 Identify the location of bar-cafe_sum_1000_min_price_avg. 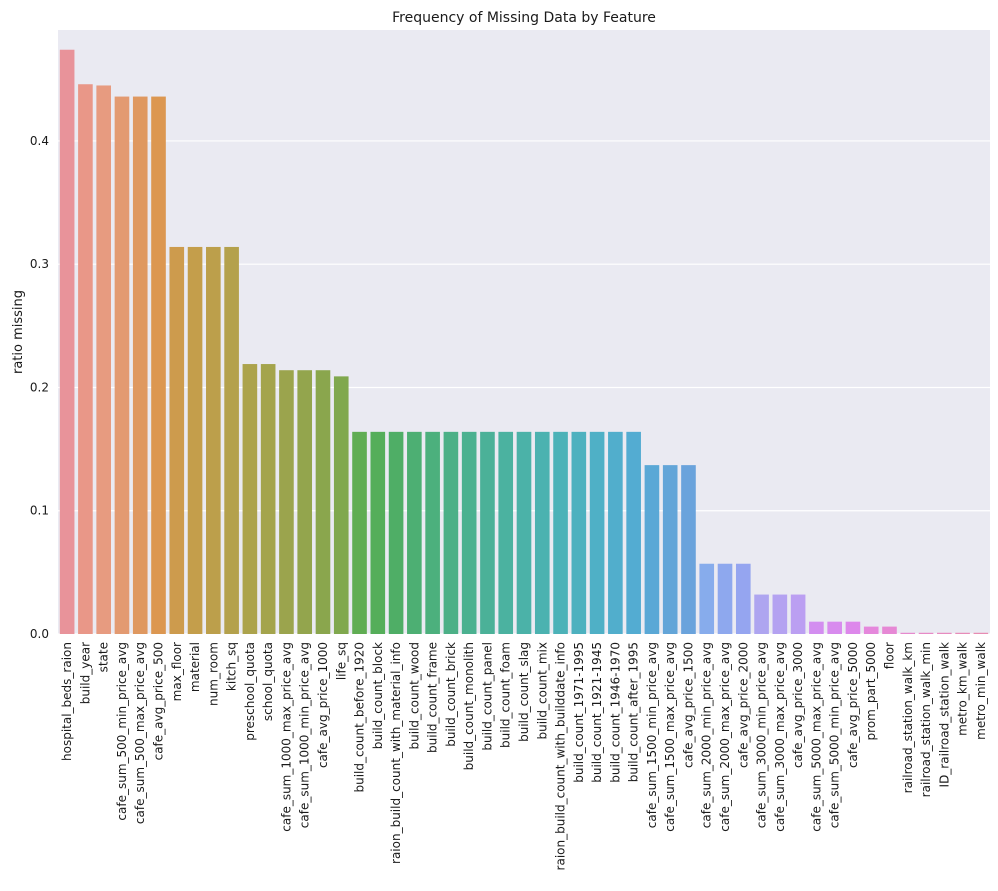
(305, 502).